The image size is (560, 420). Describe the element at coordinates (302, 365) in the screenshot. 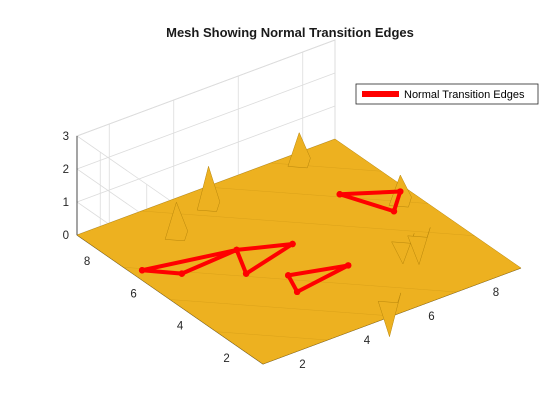

I see `x-tick-label: 2` at that location.